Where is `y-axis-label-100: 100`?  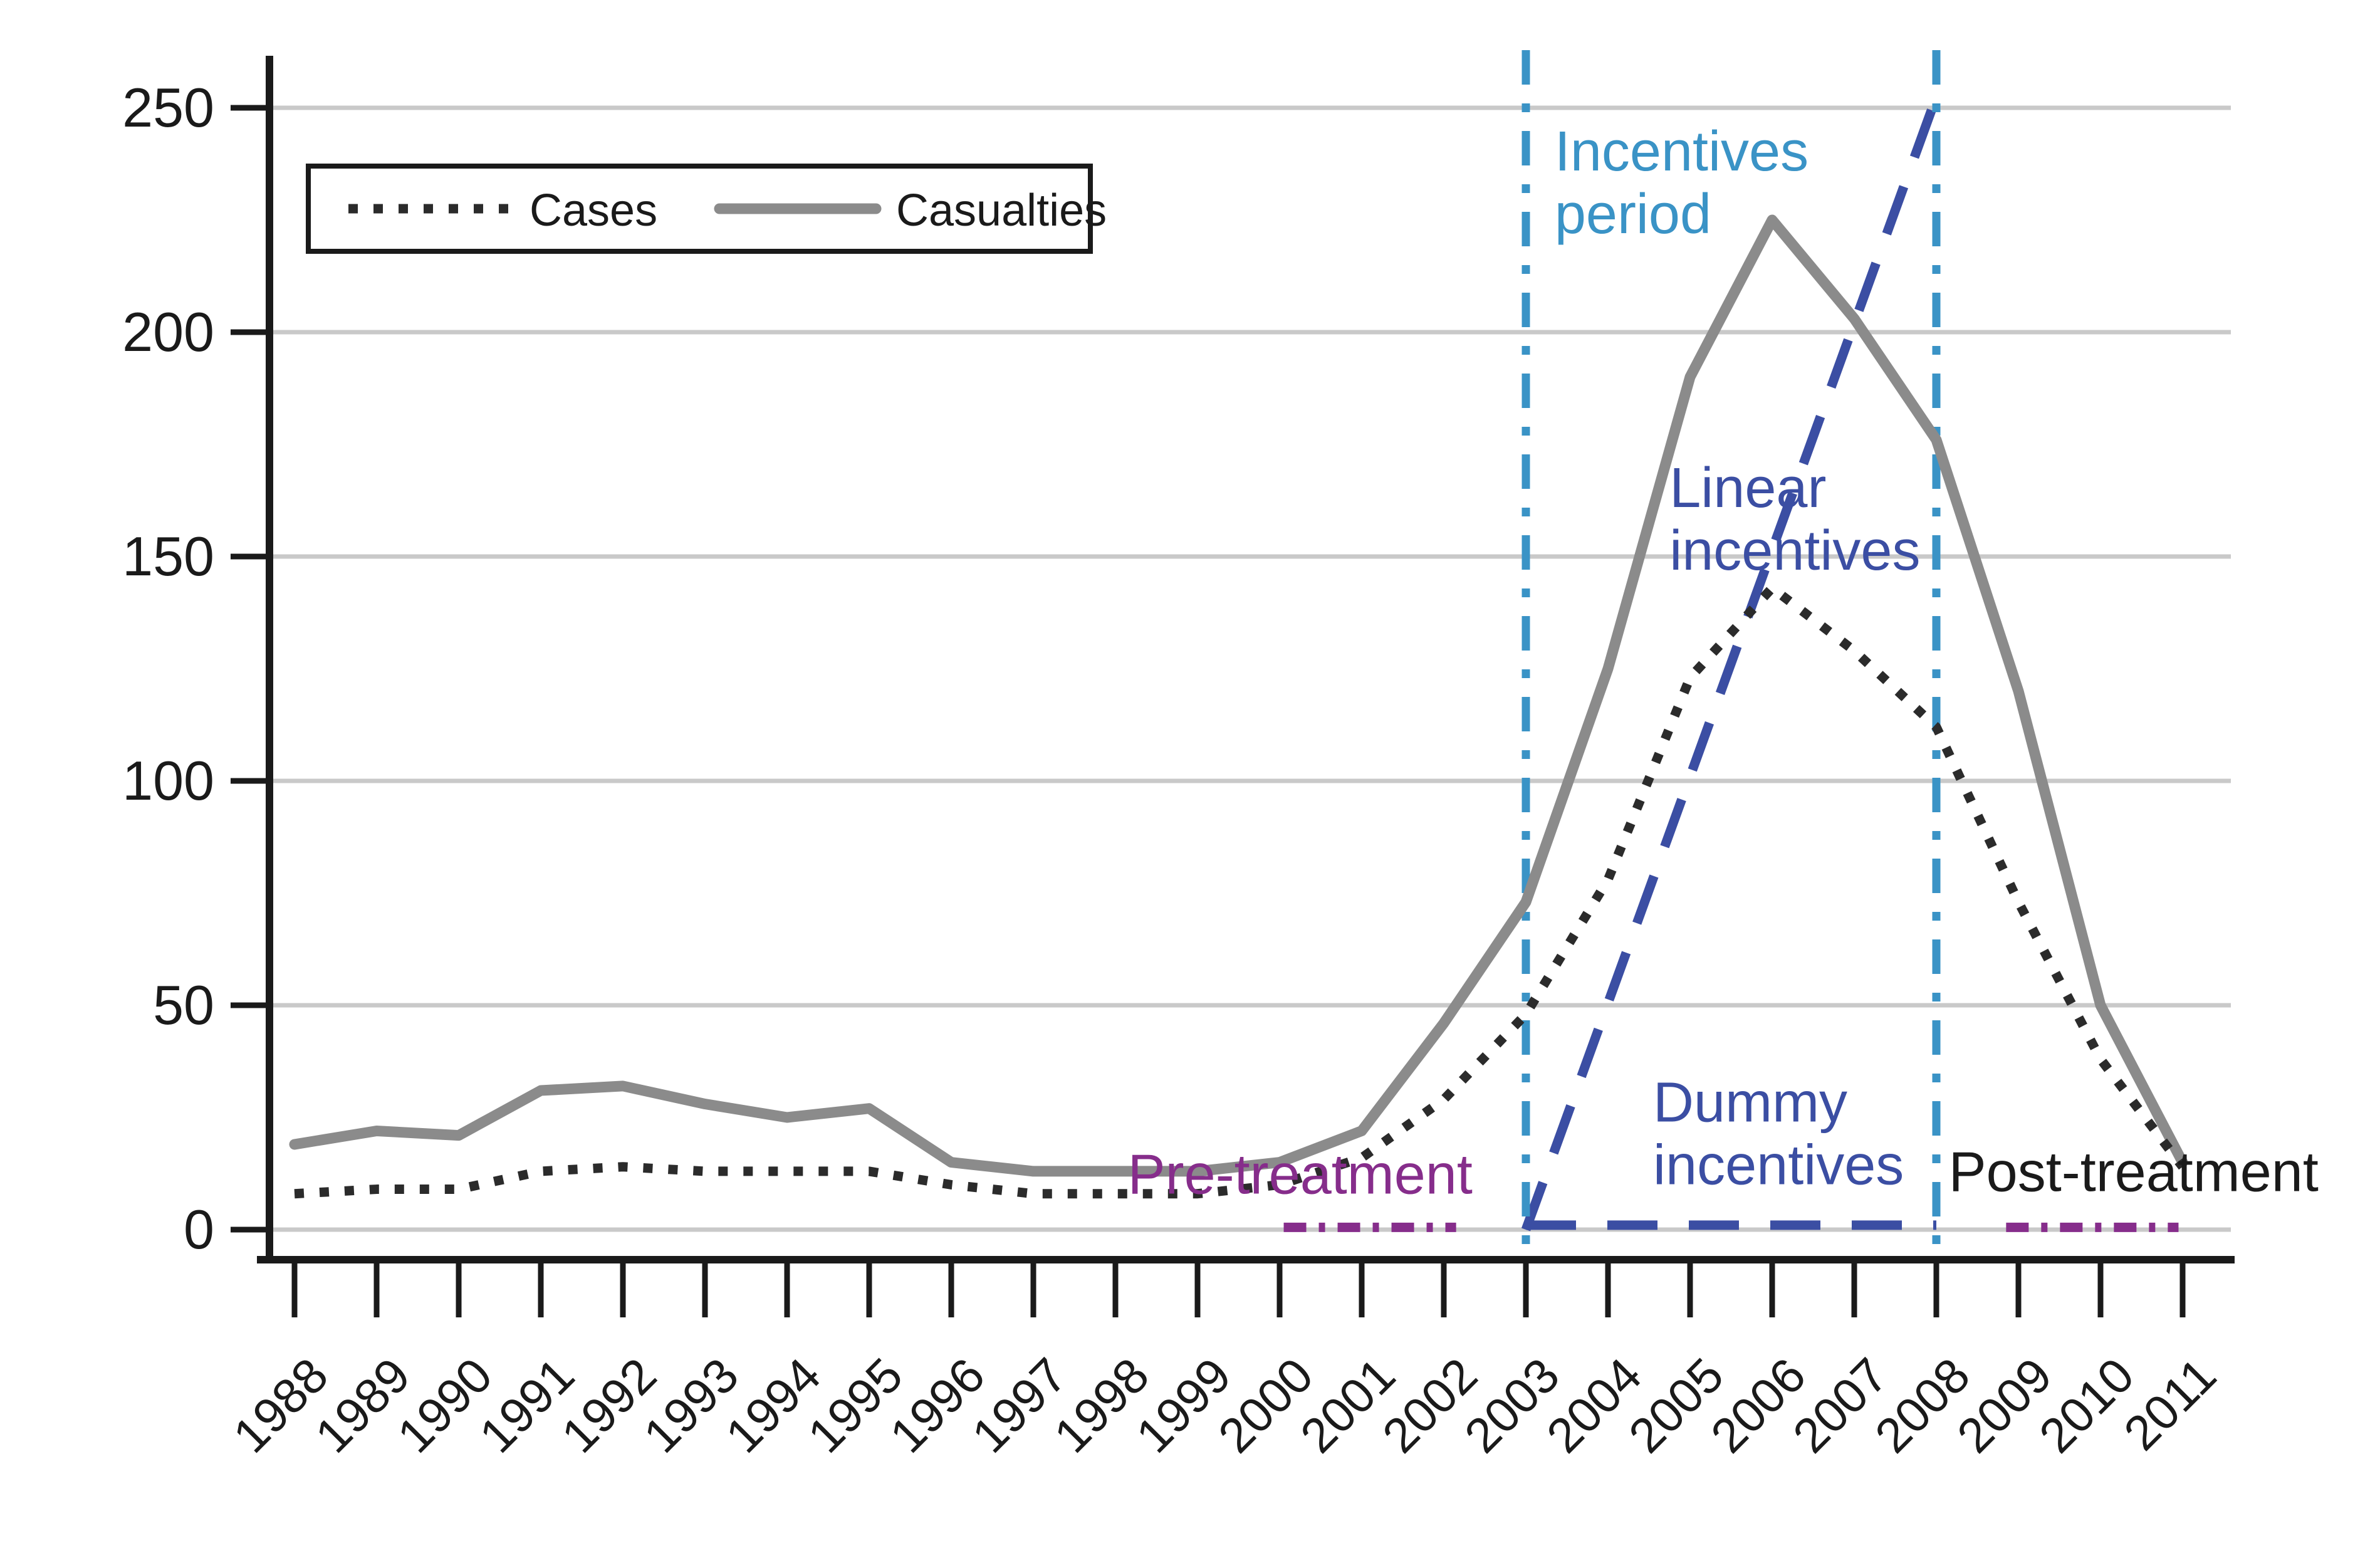 y-axis-label-100: 100 is located at coordinates (168, 781).